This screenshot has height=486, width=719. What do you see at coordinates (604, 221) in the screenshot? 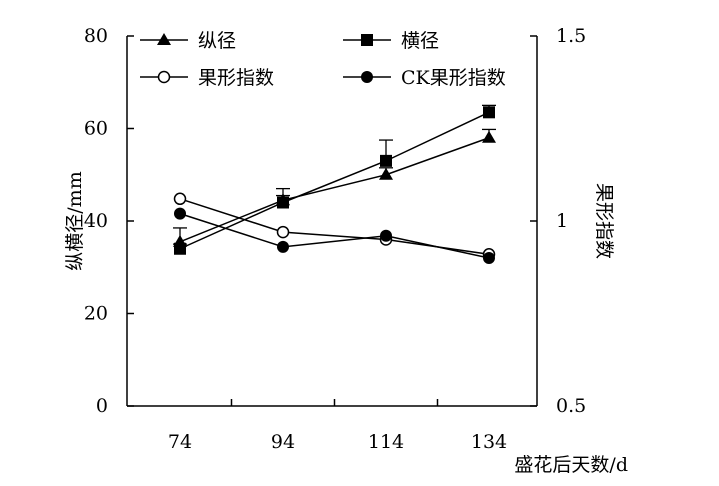
I see `y2-axis-title: 果形指数` at bounding box center [604, 221].